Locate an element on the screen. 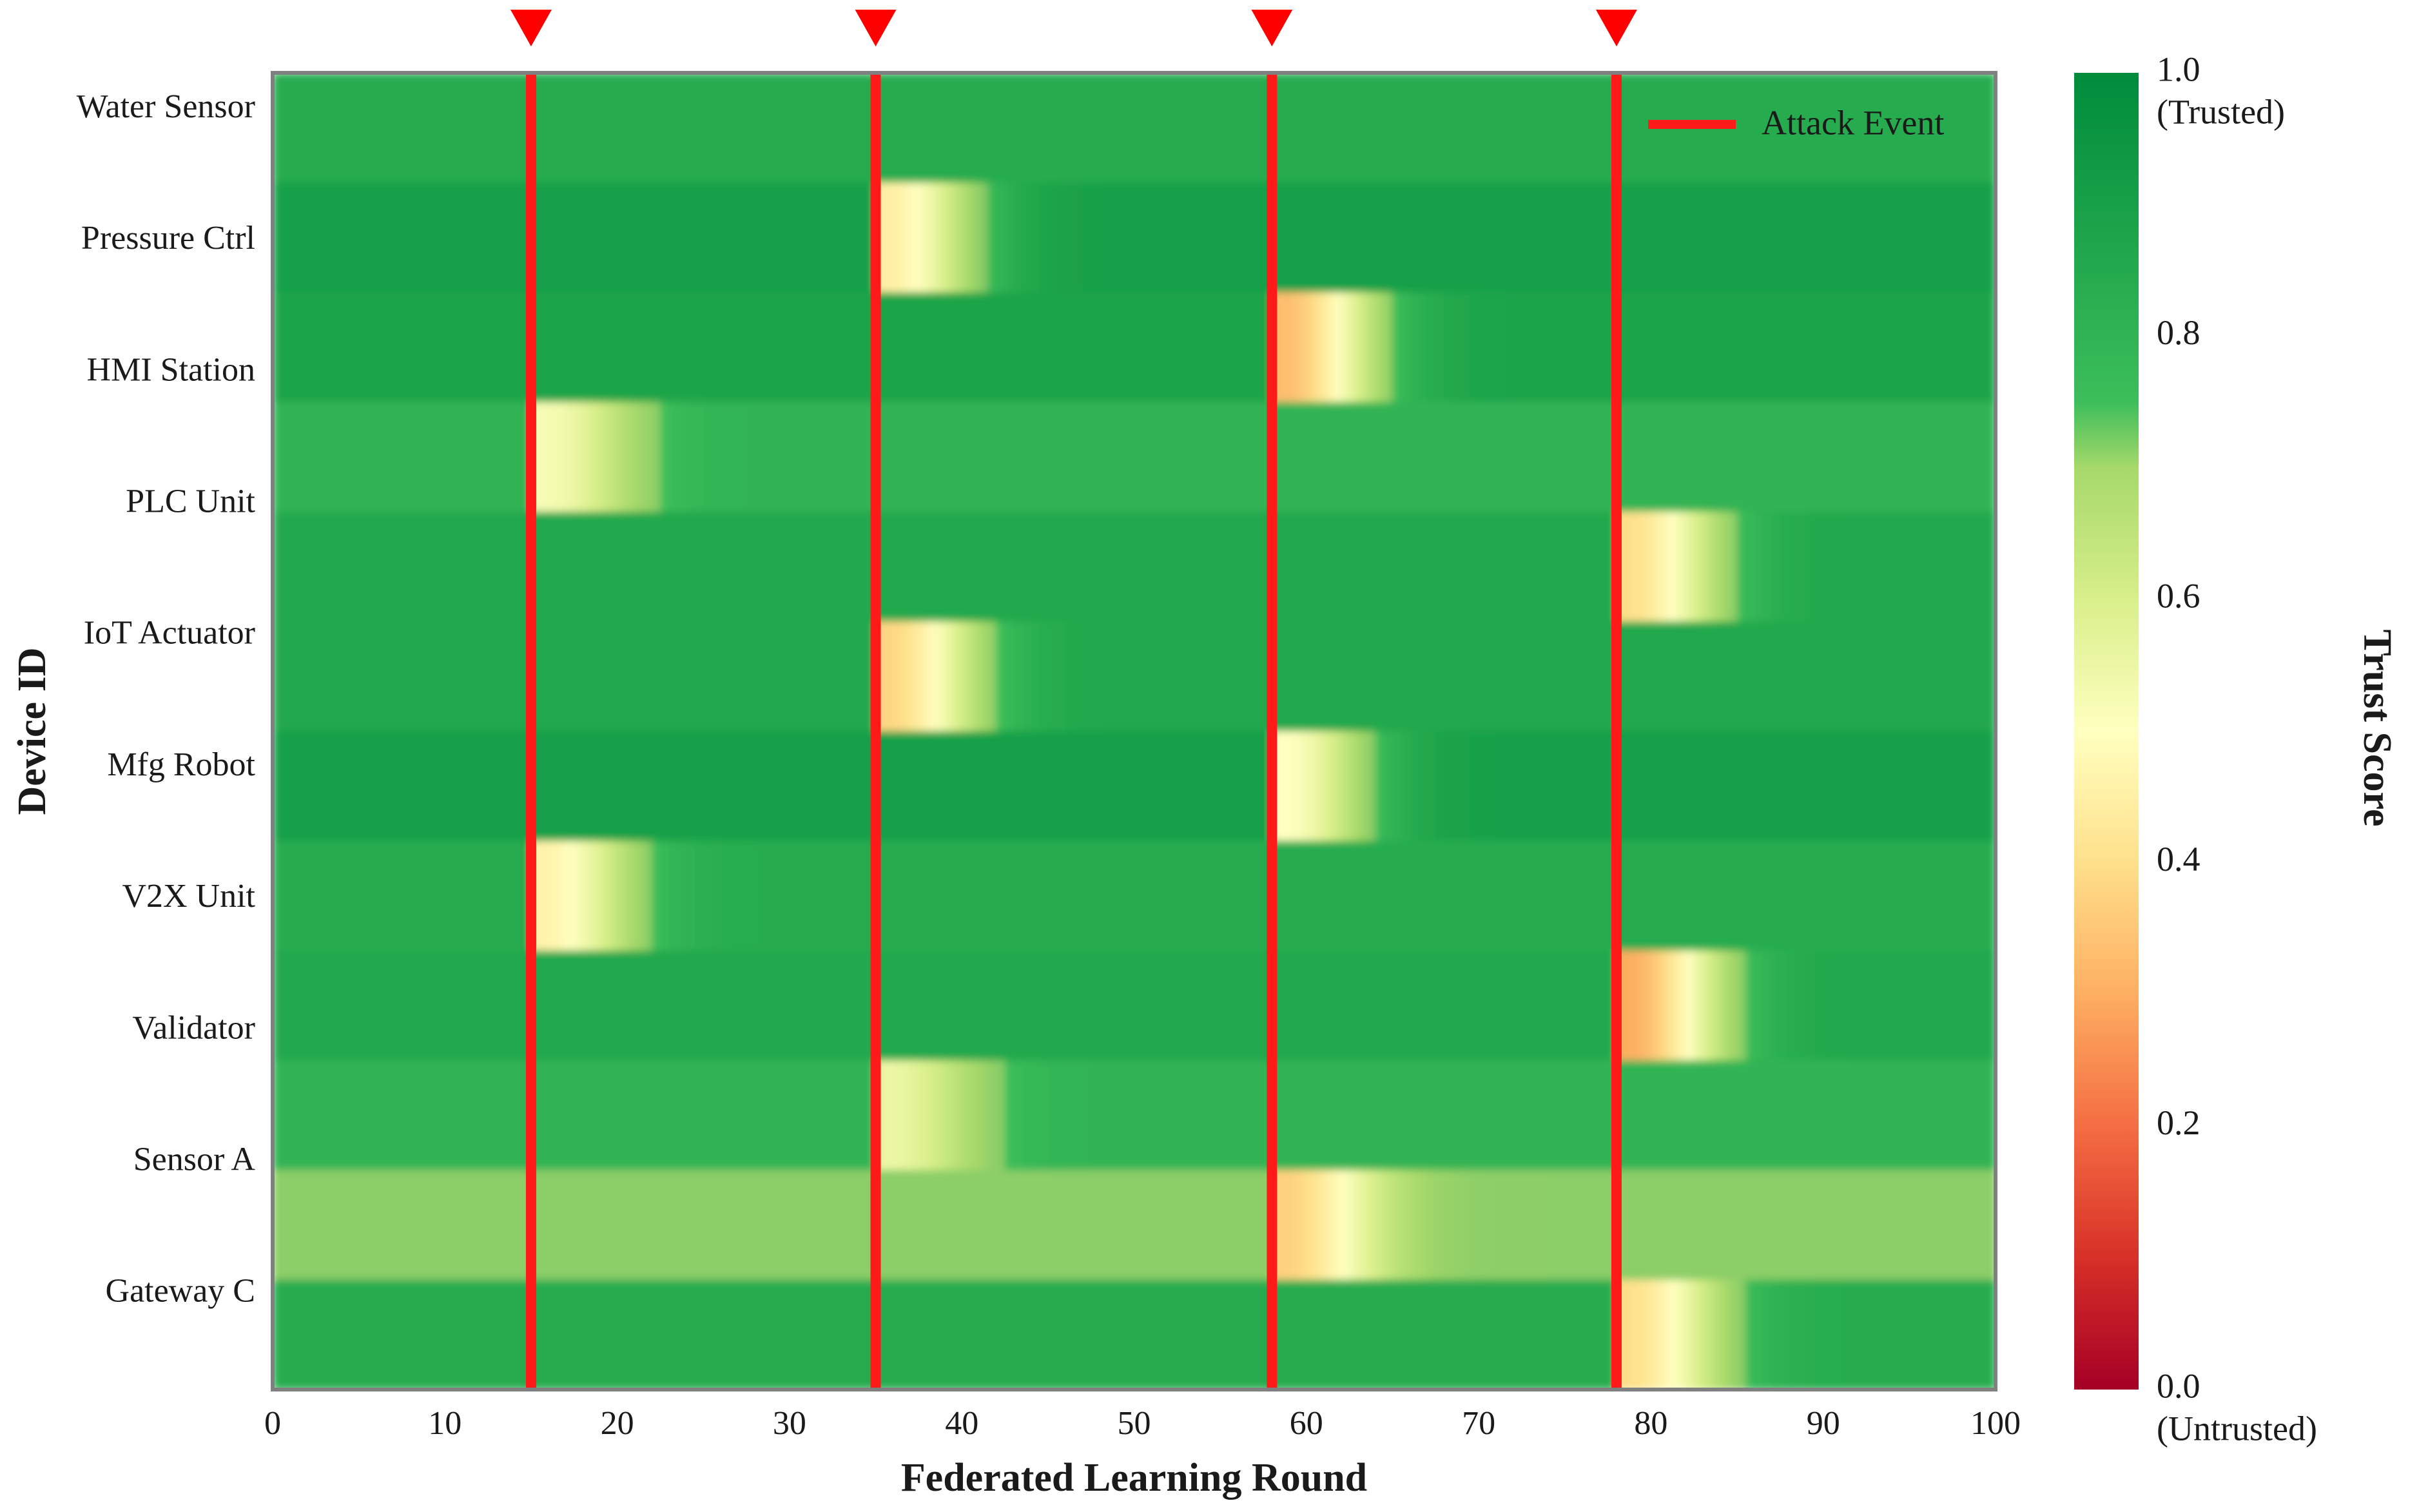 This screenshot has height=1512, width=2419. x-tick-label: 60 is located at coordinates (1306, 1423).